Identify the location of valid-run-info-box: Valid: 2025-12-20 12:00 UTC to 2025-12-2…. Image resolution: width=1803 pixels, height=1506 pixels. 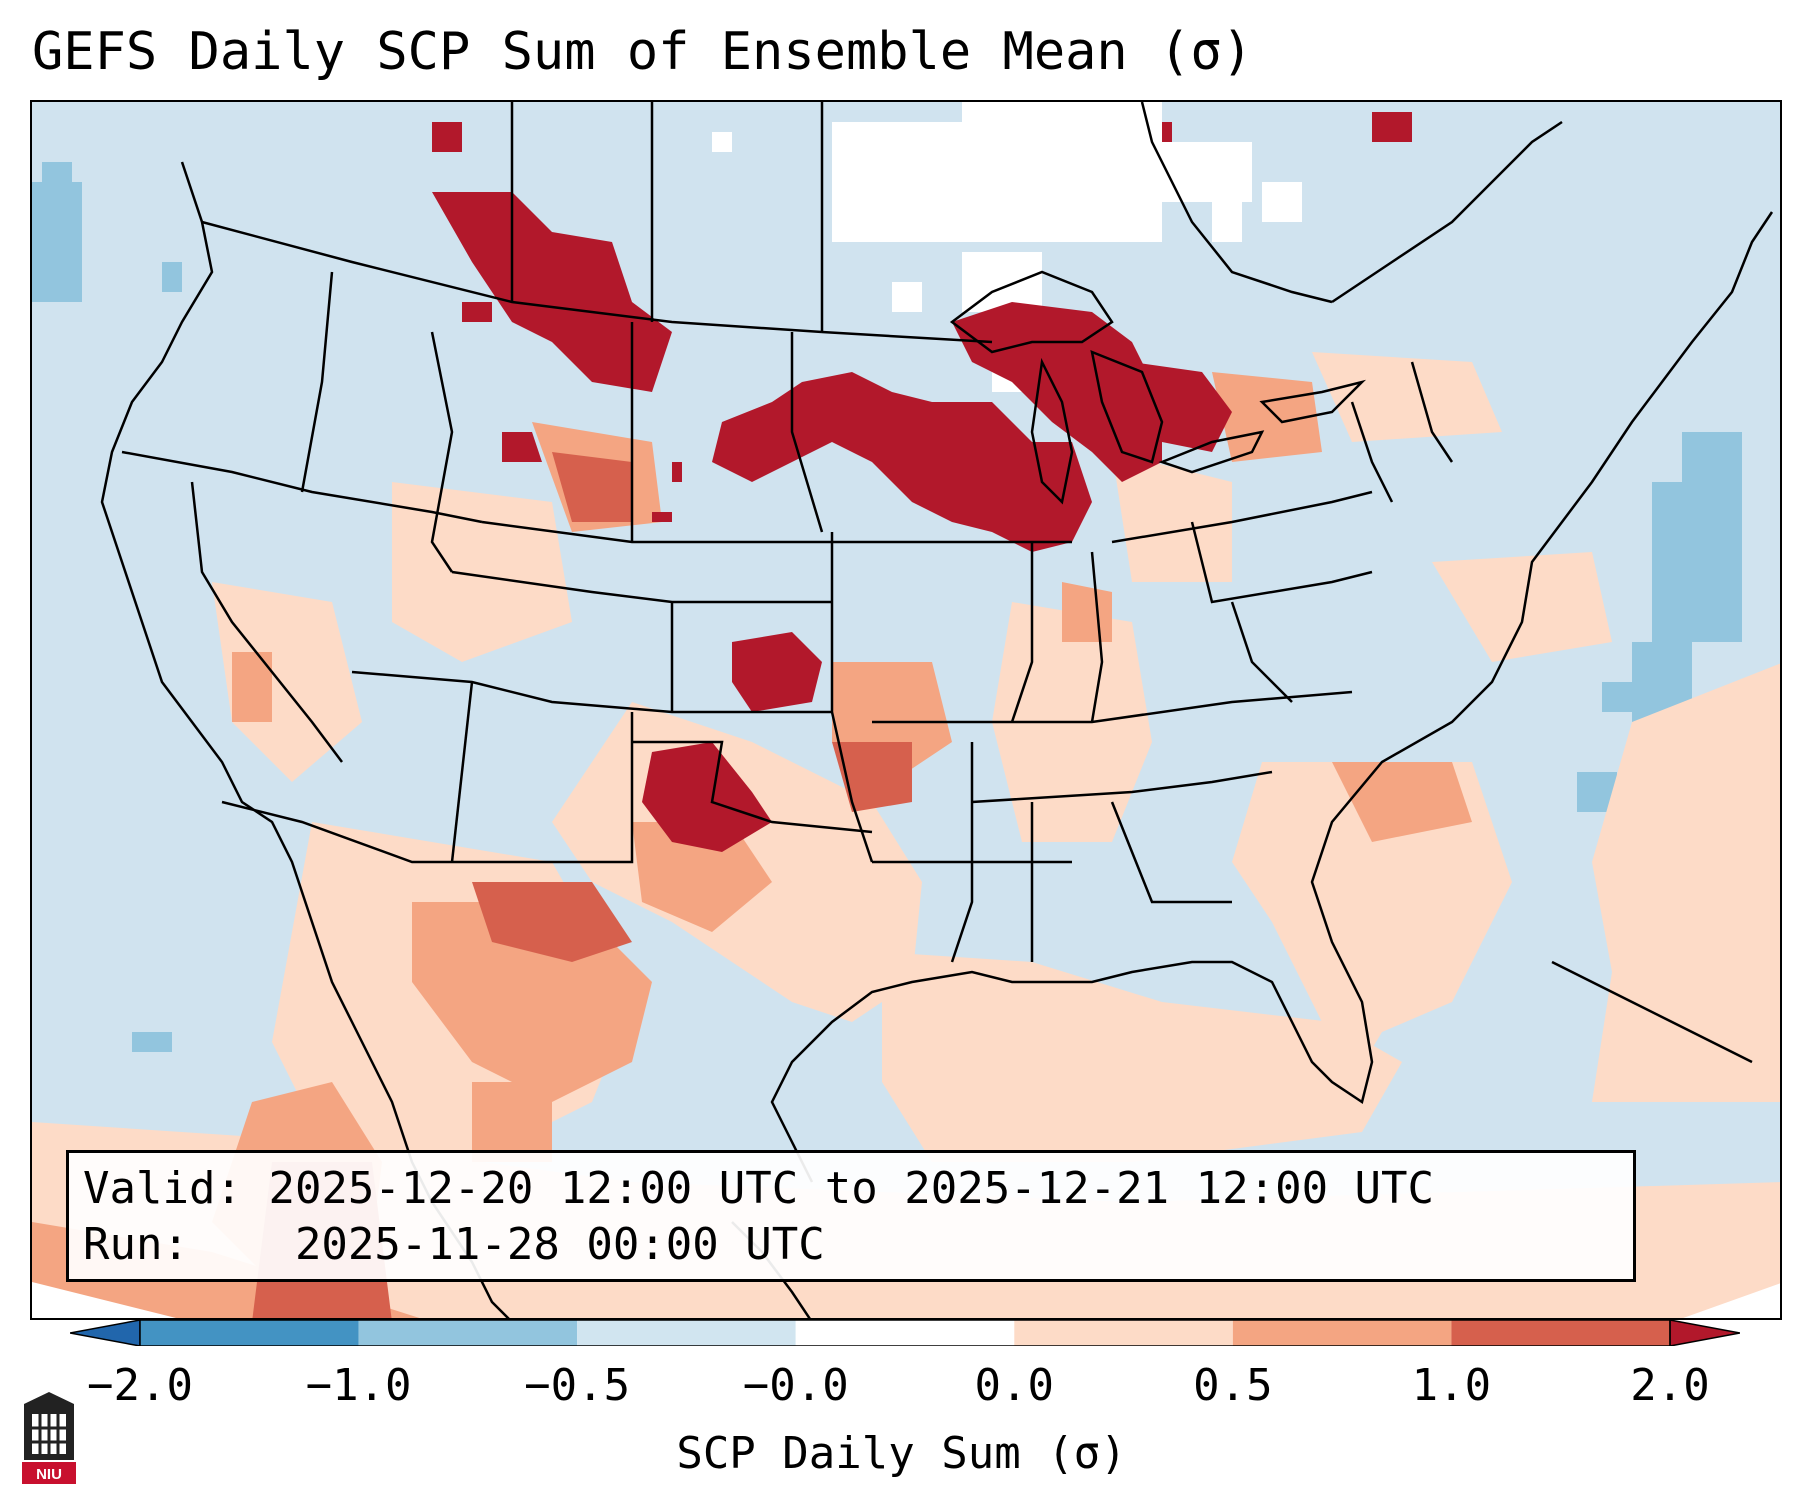
(851, 1216).